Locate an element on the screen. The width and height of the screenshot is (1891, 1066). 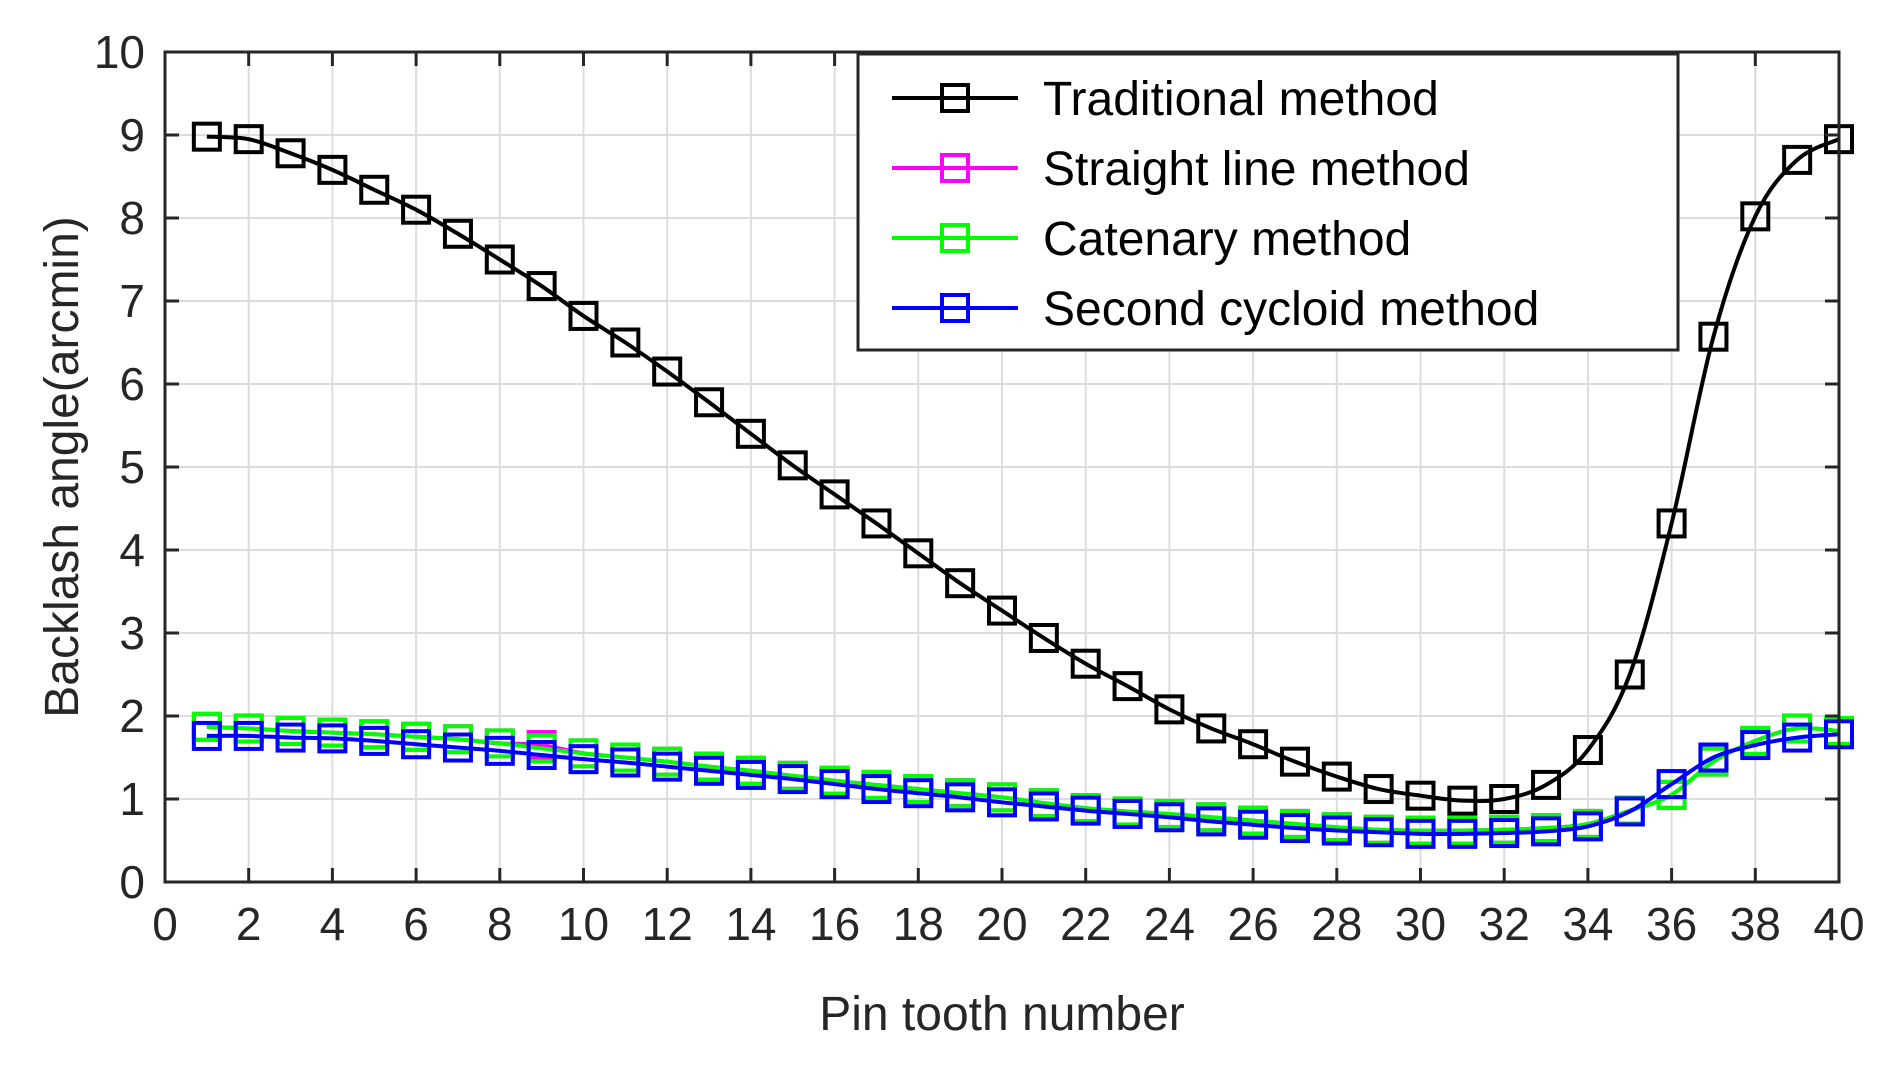
x-tick-label: 38 is located at coordinates (1755, 924).